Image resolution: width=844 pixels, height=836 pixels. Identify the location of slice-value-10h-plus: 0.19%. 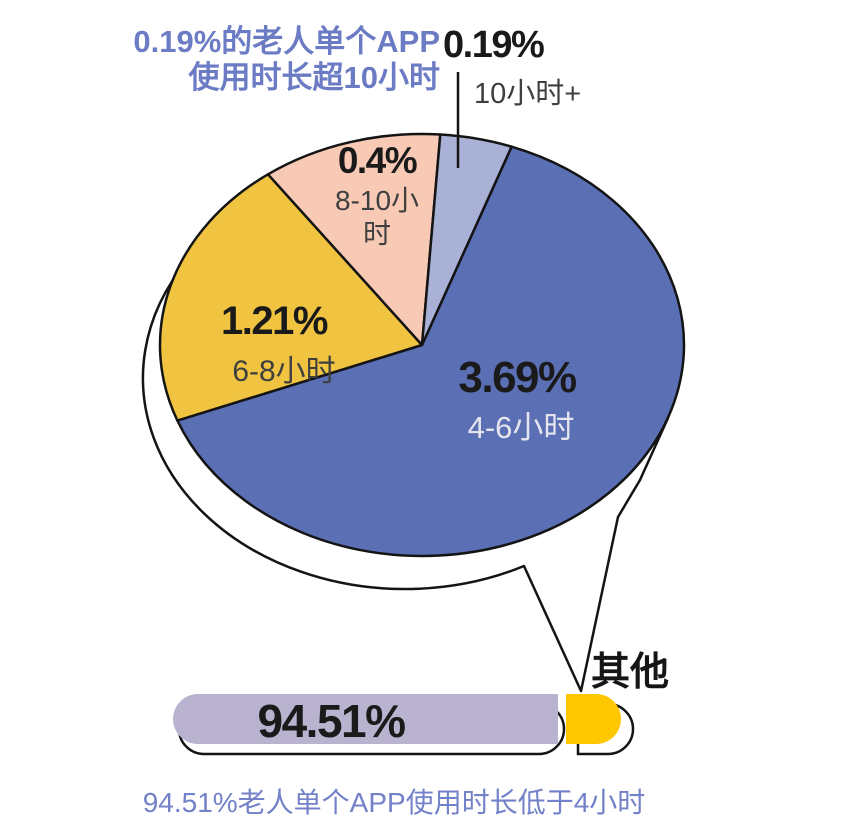
(494, 45).